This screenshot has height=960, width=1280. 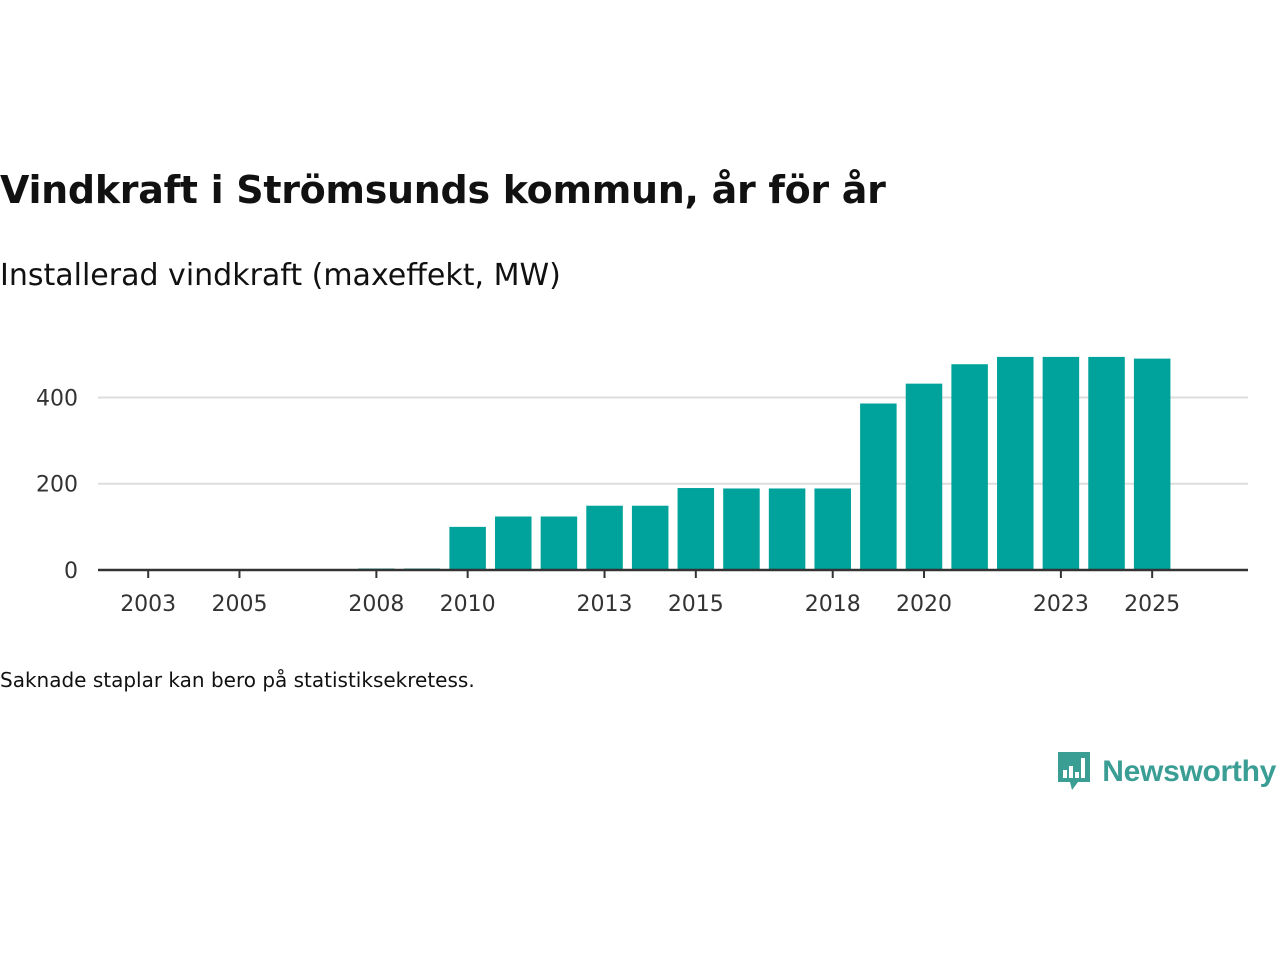 I want to click on y-tick-label: 400, so click(x=57, y=398).